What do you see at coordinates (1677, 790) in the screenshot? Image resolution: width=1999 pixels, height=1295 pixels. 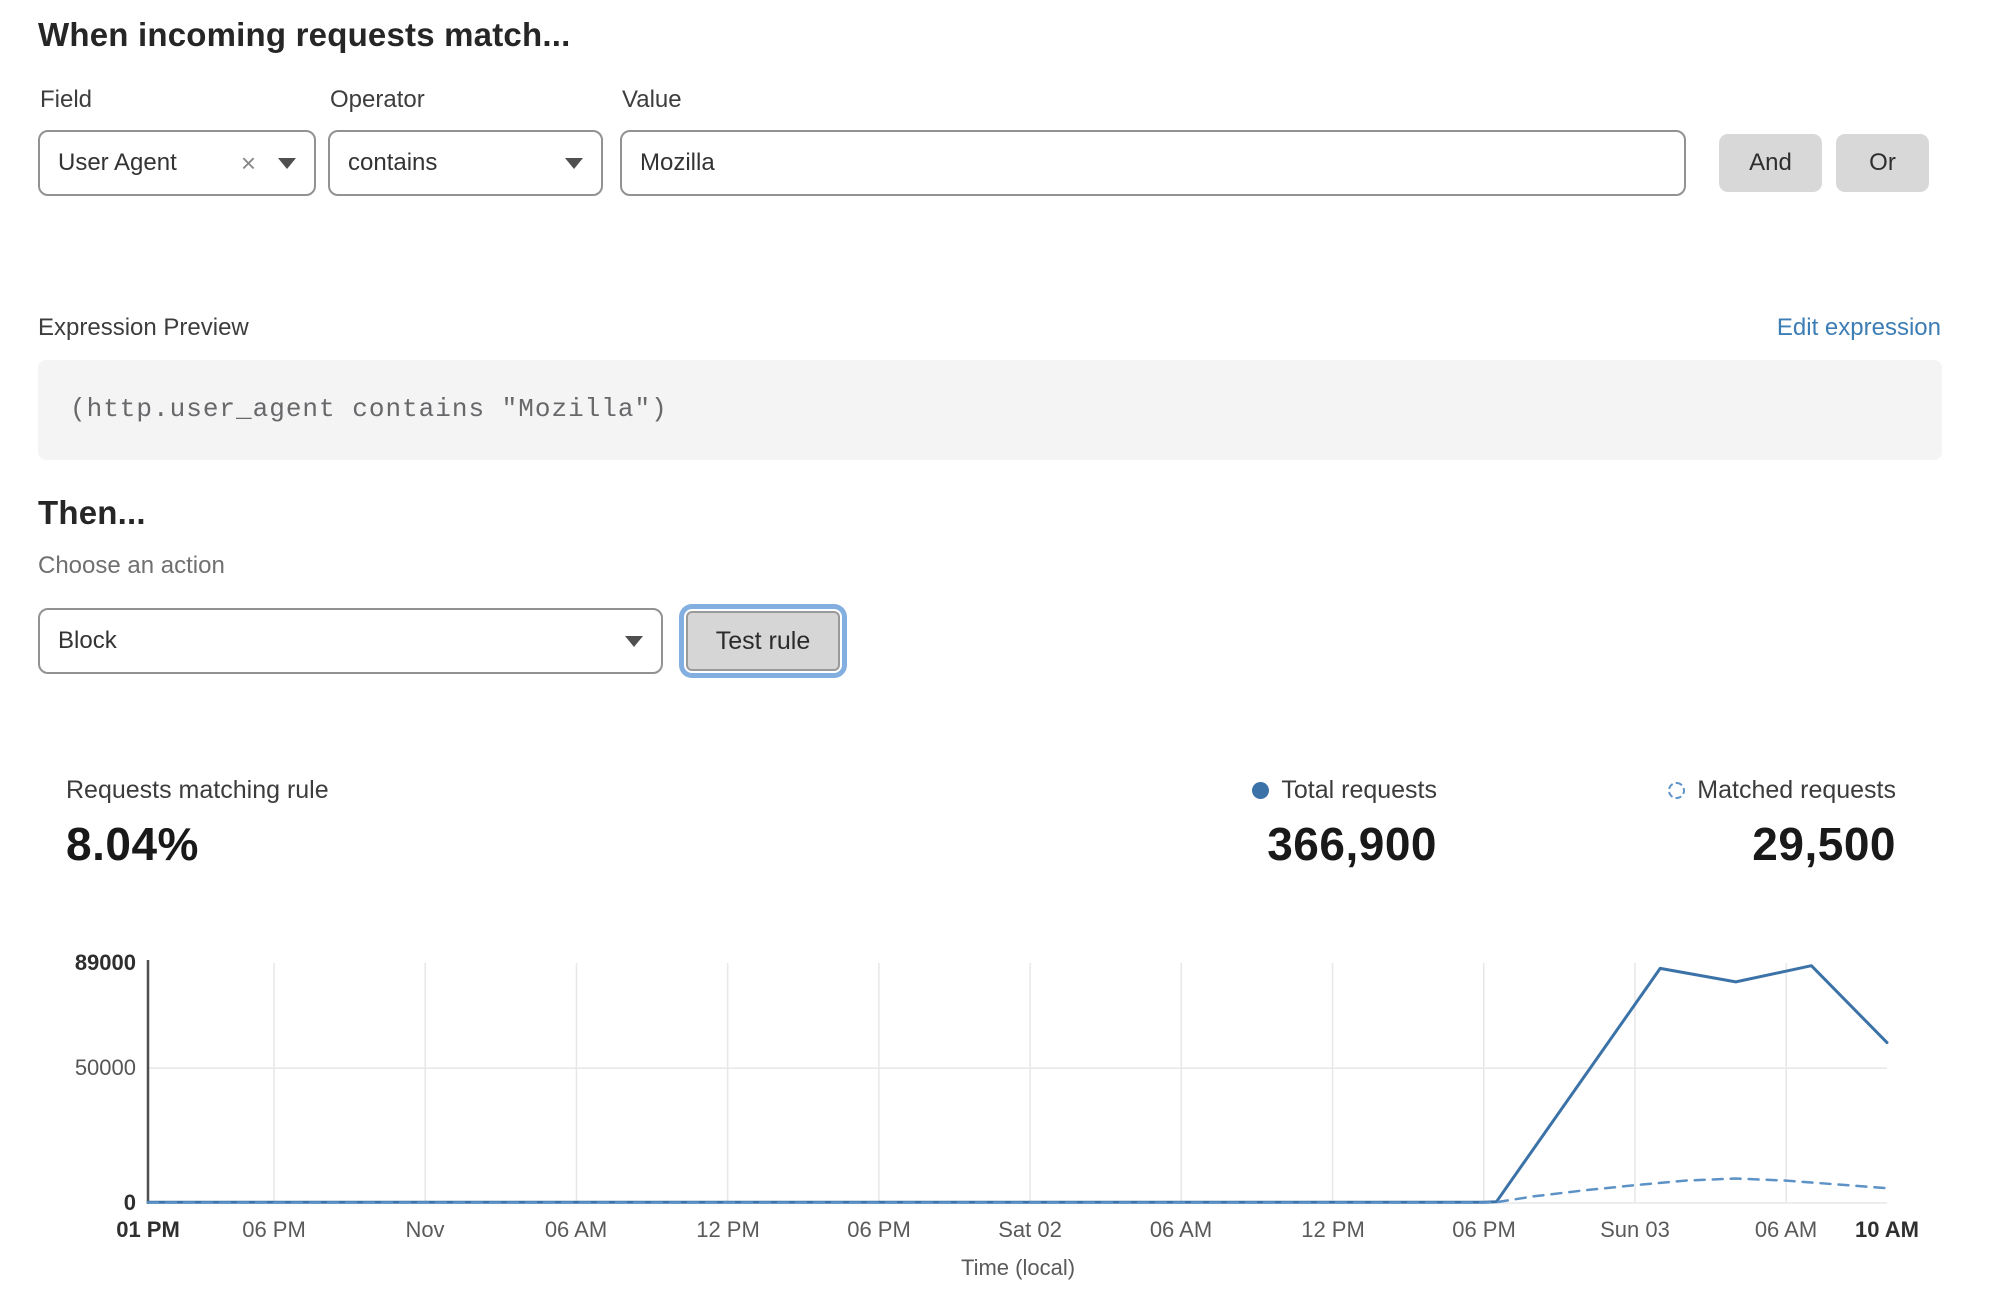 I see `matched-requests-circle-icon` at bounding box center [1677, 790].